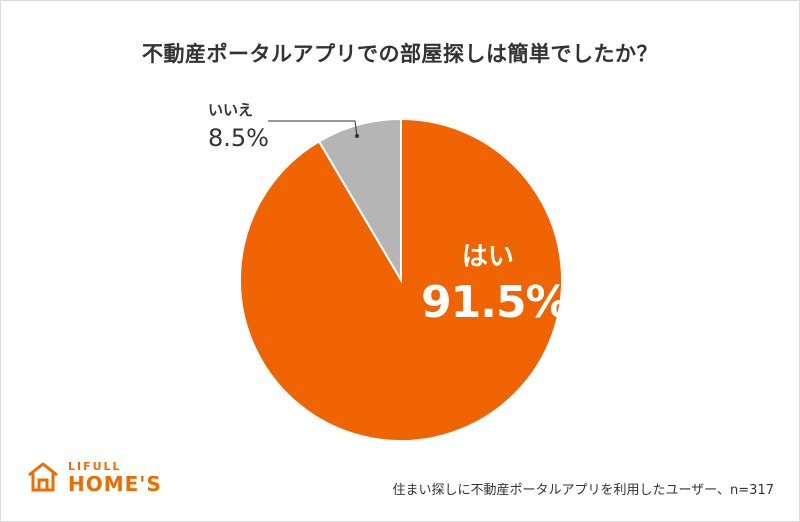 The width and height of the screenshot is (800, 522). Describe the element at coordinates (357, 136) in the screenshot. I see `leader-dot` at that location.